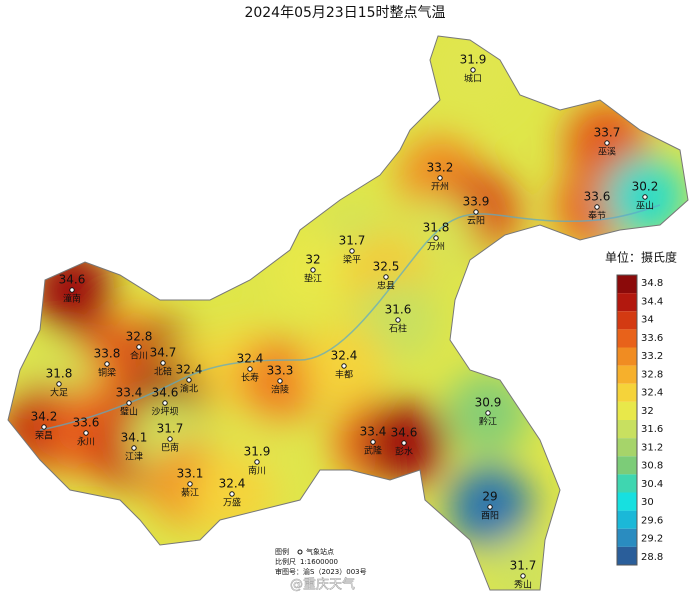 The width and height of the screenshot is (690, 602). Describe the element at coordinates (72, 299) in the screenshot. I see `station-name: 潼南` at that location.